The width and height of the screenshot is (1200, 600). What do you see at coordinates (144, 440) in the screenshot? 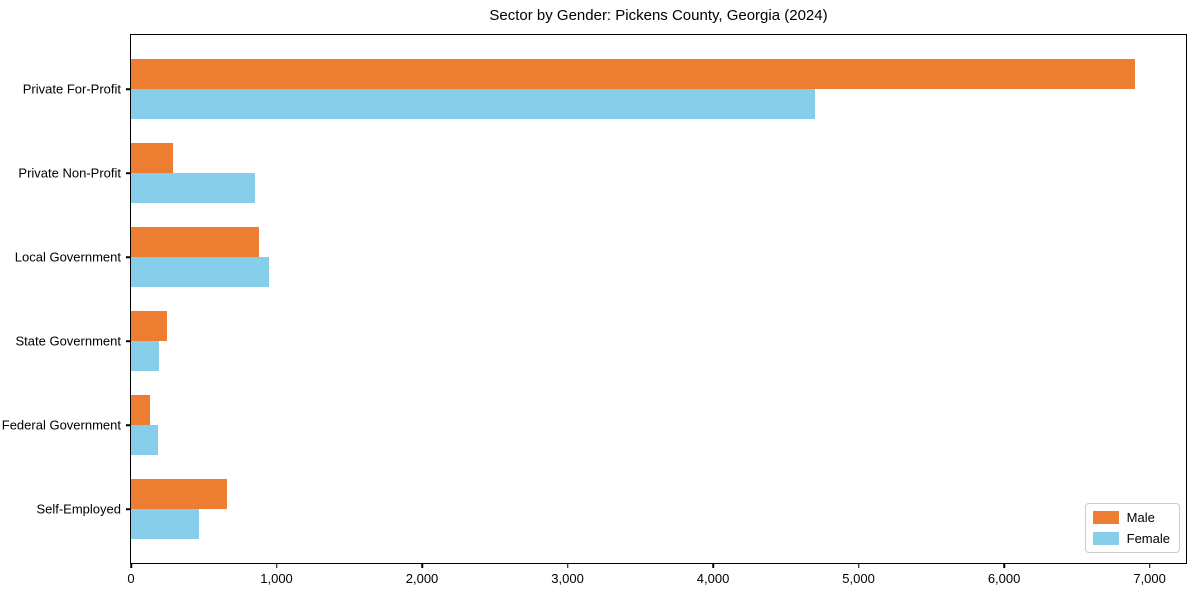
I see `bar-female-federal-government` at bounding box center [144, 440].